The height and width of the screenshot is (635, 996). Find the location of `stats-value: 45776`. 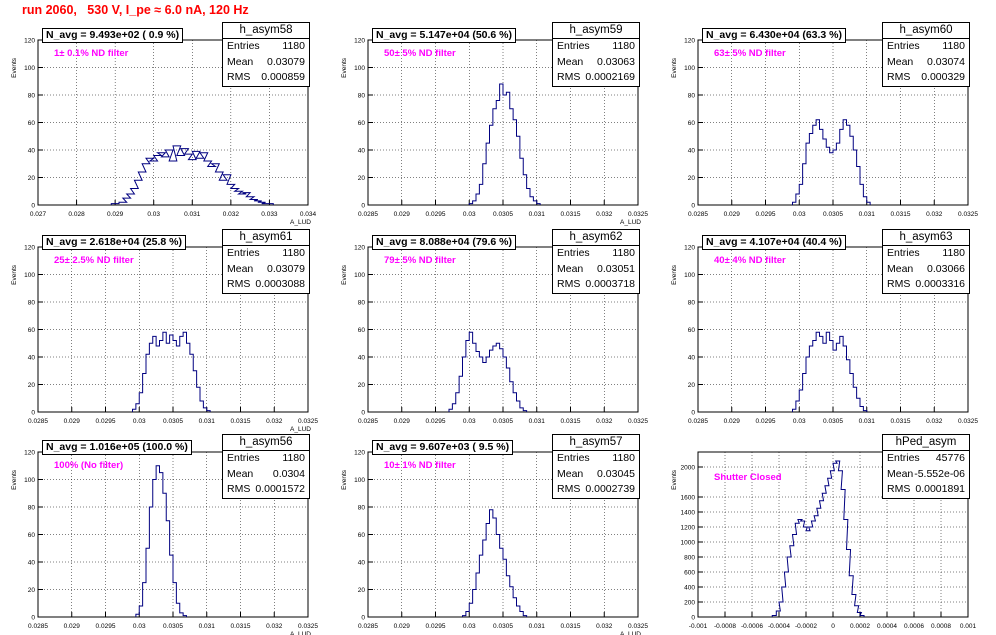

stats-value: 45776 is located at coordinates (950, 458).